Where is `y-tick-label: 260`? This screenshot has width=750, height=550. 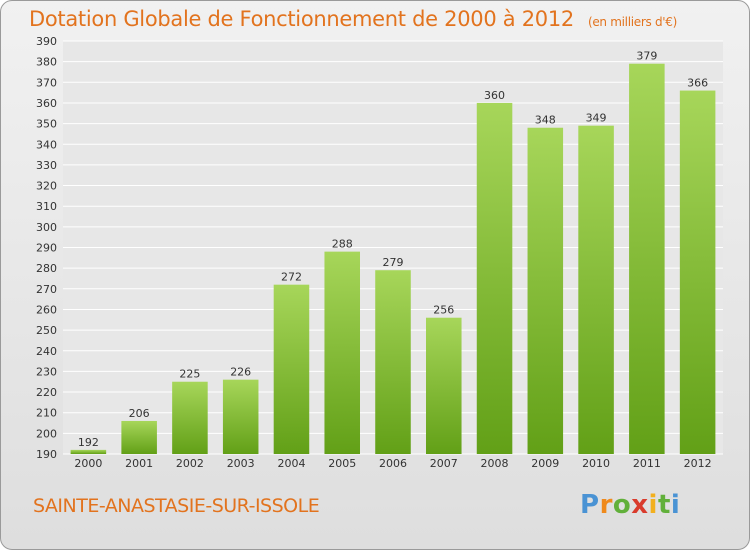
y-tick-label: 260 is located at coordinates (46, 309).